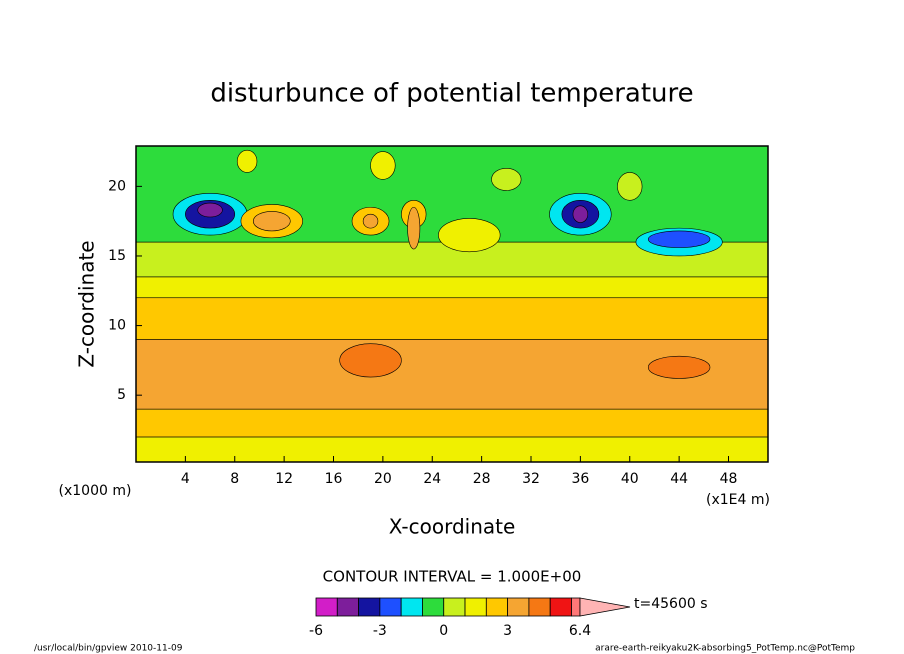 The height and width of the screenshot is (654, 904). What do you see at coordinates (580, 479) in the screenshot?
I see `x-tick-label: 36` at bounding box center [580, 479].